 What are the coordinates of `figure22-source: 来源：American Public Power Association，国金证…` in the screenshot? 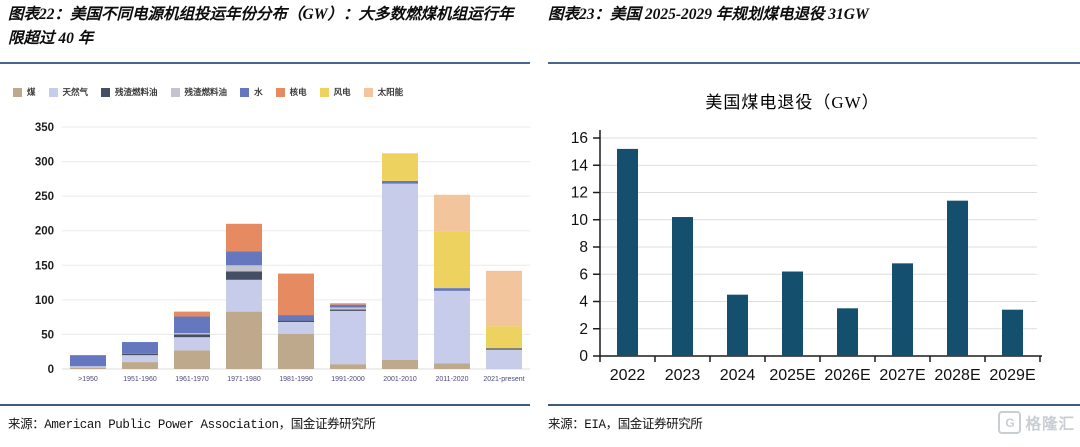 It's located at (192, 425).